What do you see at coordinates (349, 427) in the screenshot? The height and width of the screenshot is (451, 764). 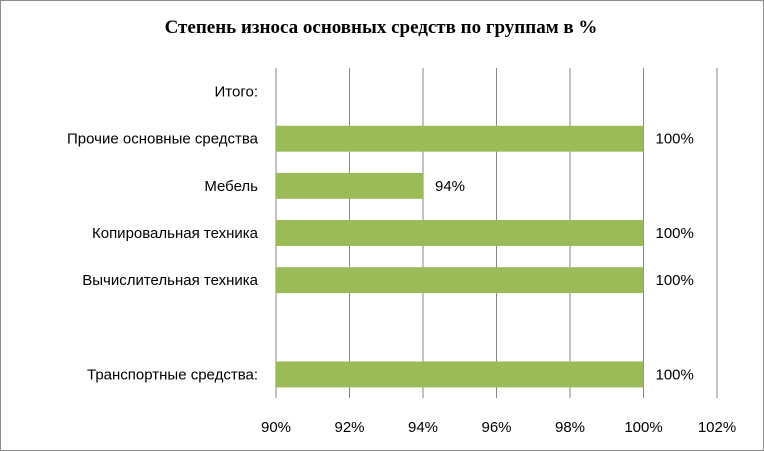 I see `x-tick-label: 92%` at bounding box center [349, 427].